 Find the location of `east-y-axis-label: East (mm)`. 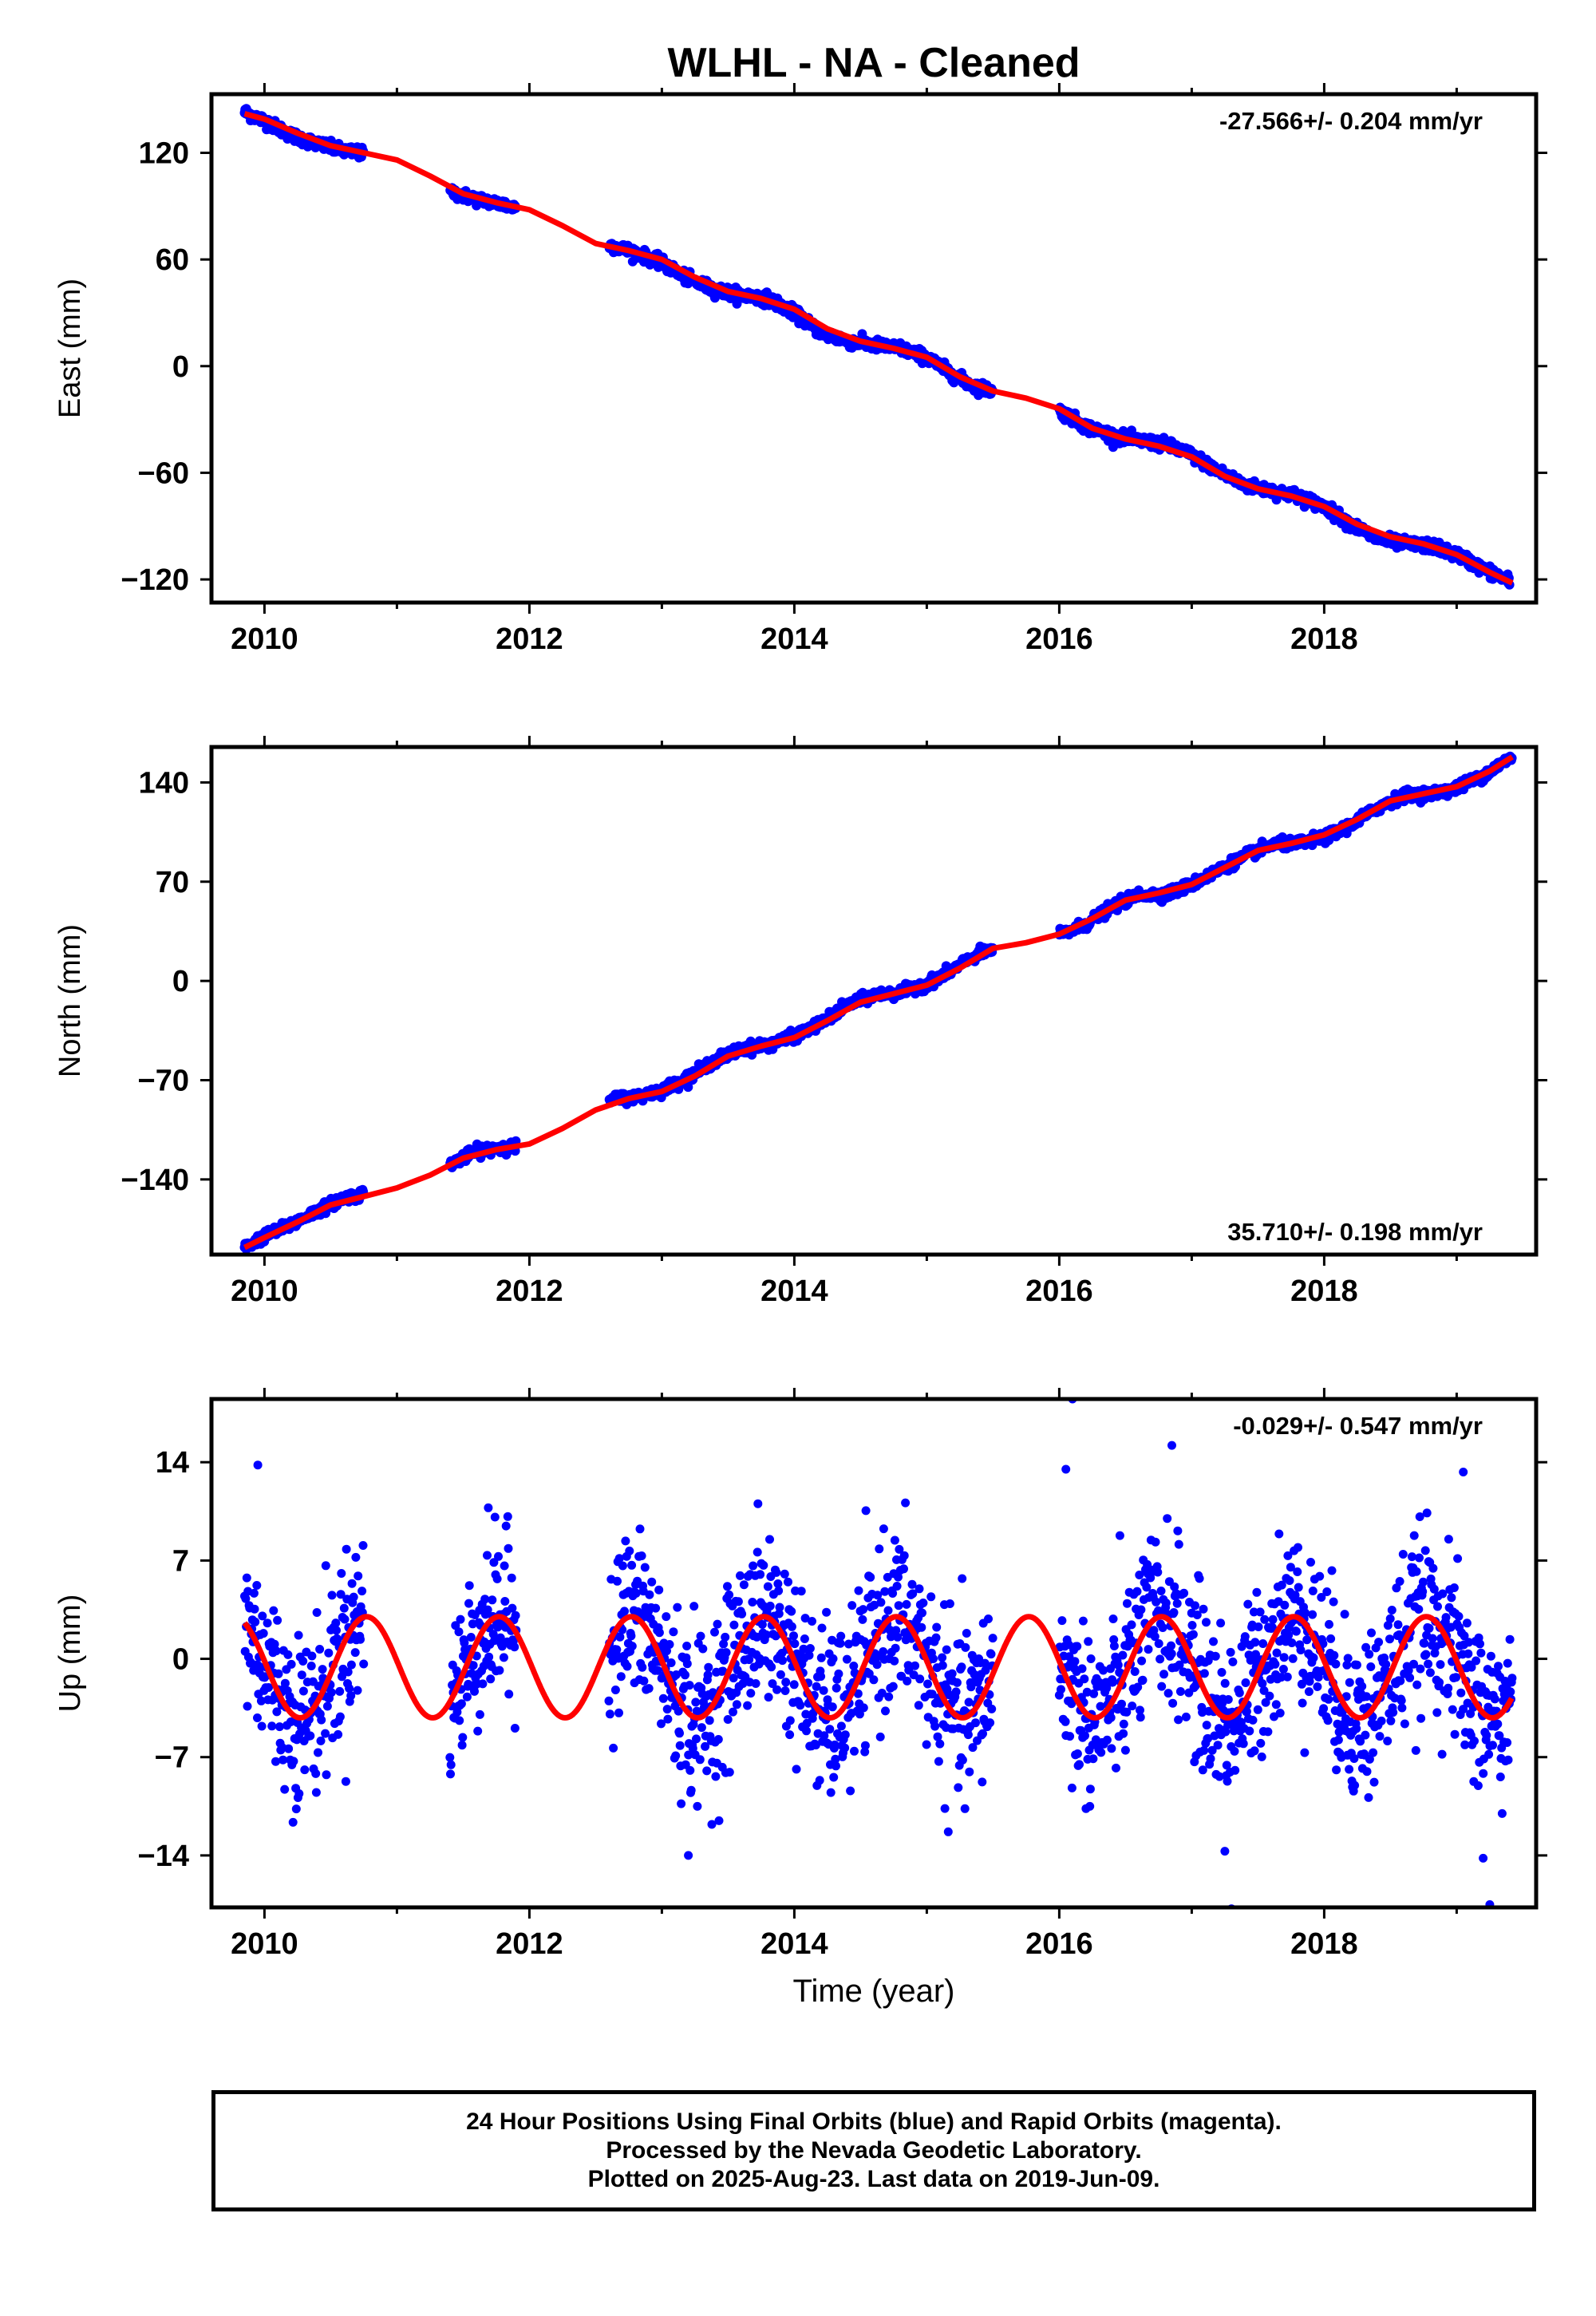

east-y-axis-label: East (mm) is located at coordinates (70, 348).